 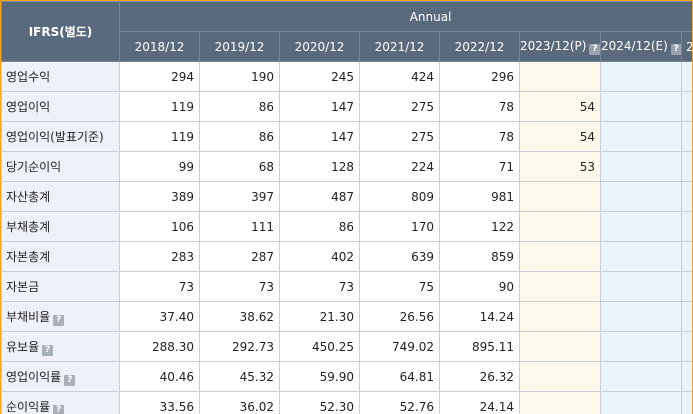 What do you see at coordinates (686, 46) in the screenshot?
I see `year-header: 2` at bounding box center [686, 46].